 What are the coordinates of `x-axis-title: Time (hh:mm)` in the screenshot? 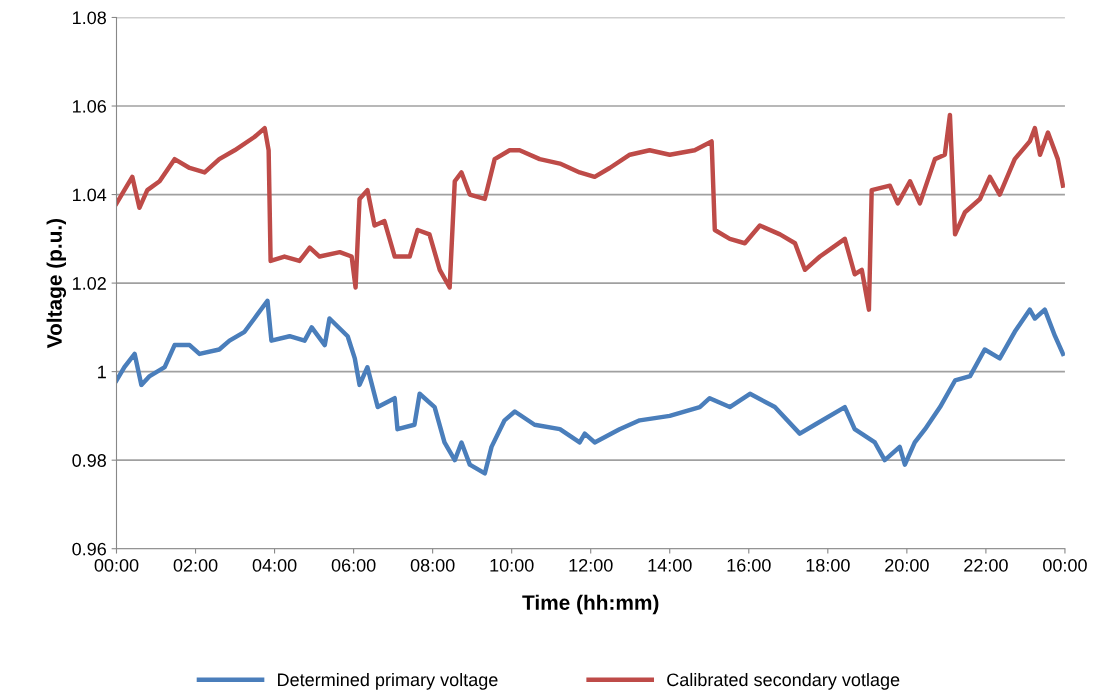 It's located at (590, 604).